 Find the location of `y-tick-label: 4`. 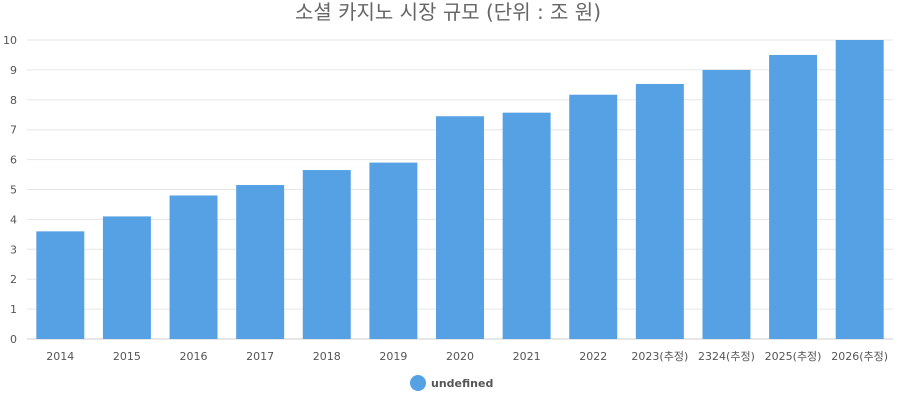

y-tick-label: 4 is located at coordinates (13, 219).